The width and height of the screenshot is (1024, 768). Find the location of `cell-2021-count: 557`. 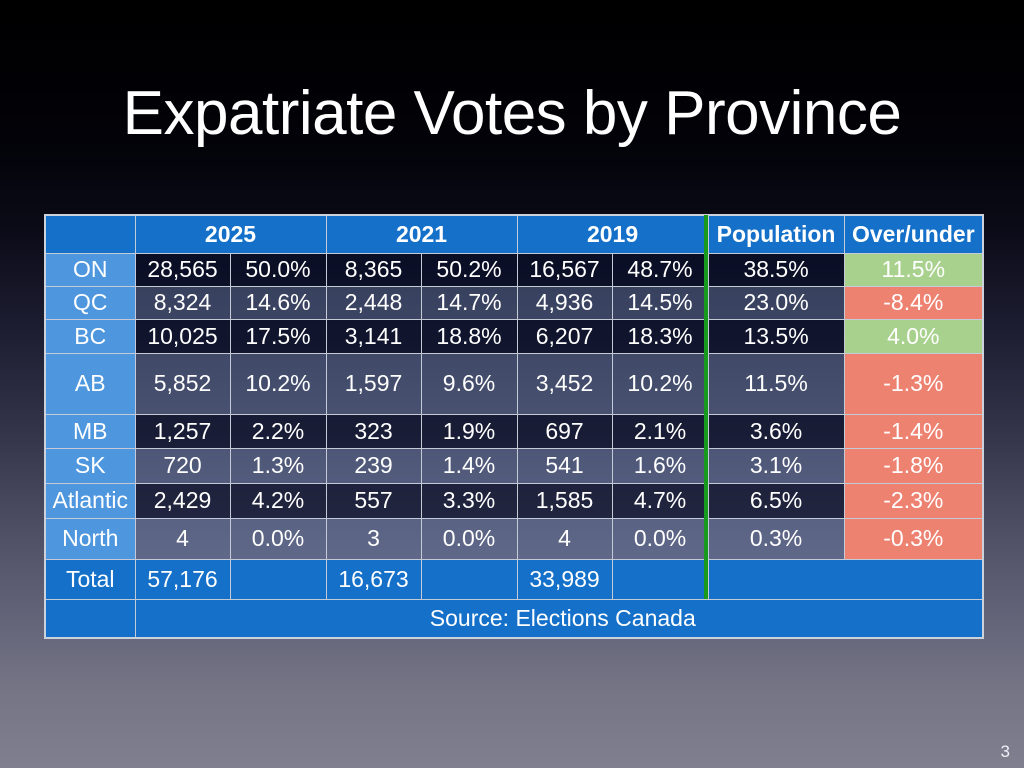

cell-2021-count: 557 is located at coordinates (373, 500).